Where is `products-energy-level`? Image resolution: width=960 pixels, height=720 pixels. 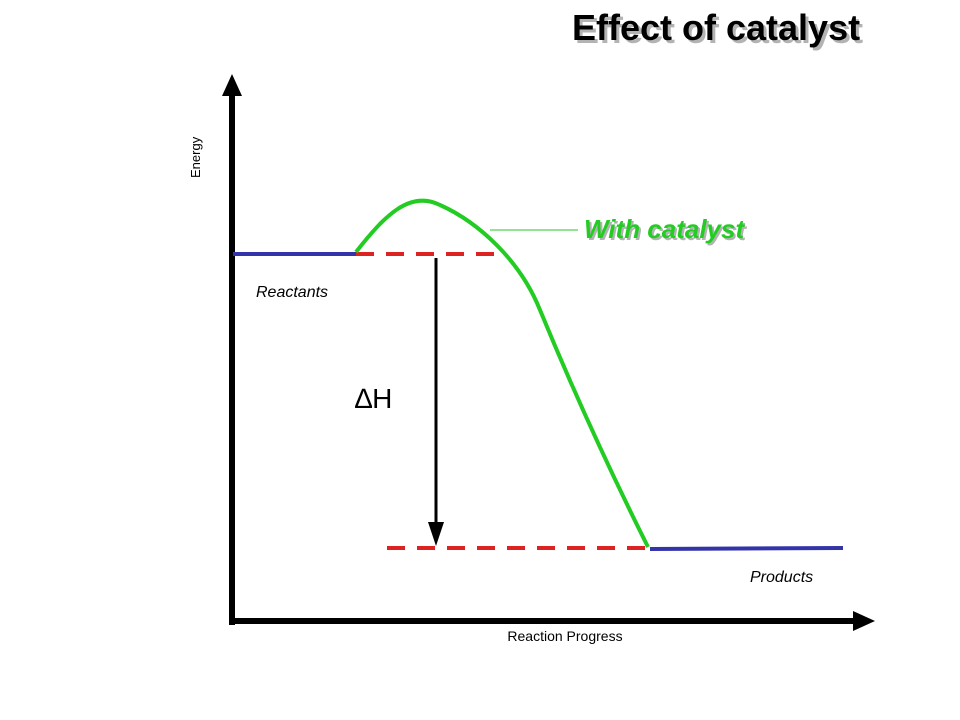
products-energy-level is located at coordinates (746, 548).